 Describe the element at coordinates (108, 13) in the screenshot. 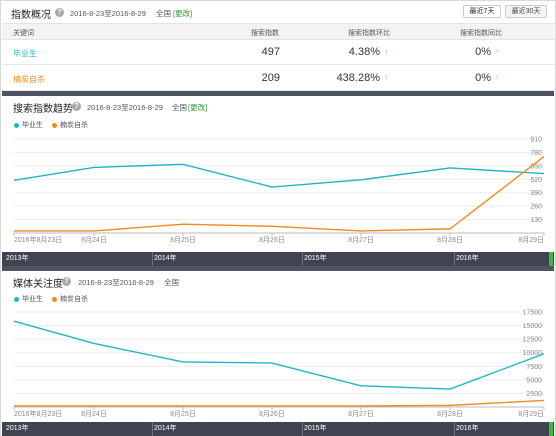

I see `overview-date-range: 2016-8-23至2016-8-29` at that location.